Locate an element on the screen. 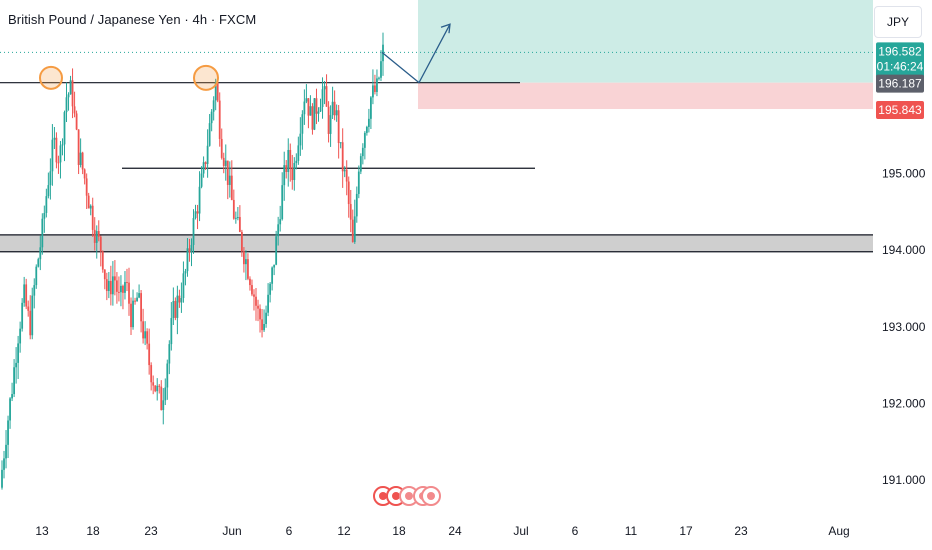 This screenshot has height=550, width=932. support-zone is located at coordinates (436, 243).